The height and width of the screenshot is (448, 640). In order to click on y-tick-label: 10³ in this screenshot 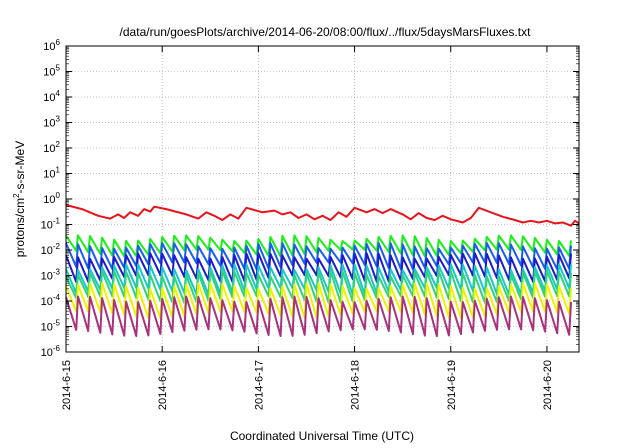, I will do `click(51, 122)`.